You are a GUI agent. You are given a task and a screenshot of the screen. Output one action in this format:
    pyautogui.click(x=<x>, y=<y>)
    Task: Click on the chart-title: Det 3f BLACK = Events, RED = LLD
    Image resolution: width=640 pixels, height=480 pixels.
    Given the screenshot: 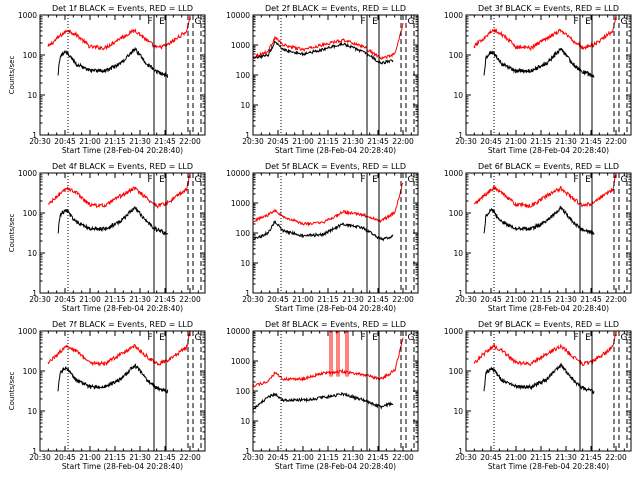 What is the action you would take?
    pyautogui.click(x=548, y=8)
    